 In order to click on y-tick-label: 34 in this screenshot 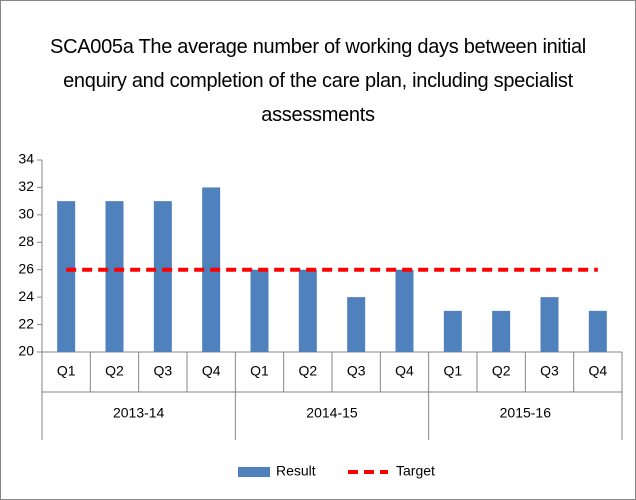, I will do `click(26, 159)`.